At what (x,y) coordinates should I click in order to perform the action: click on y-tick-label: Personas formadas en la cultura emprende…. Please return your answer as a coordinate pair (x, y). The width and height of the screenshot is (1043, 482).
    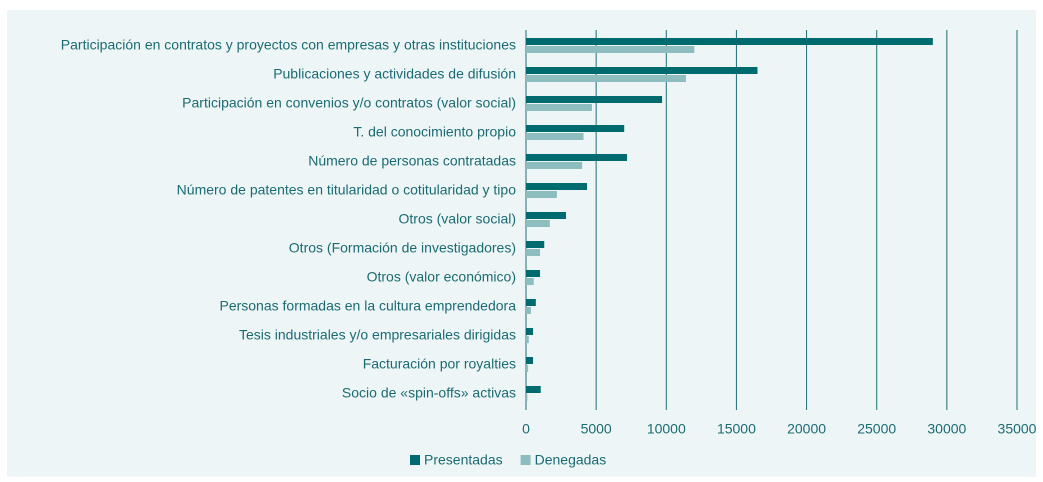
    Looking at the image, I should click on (367, 306).